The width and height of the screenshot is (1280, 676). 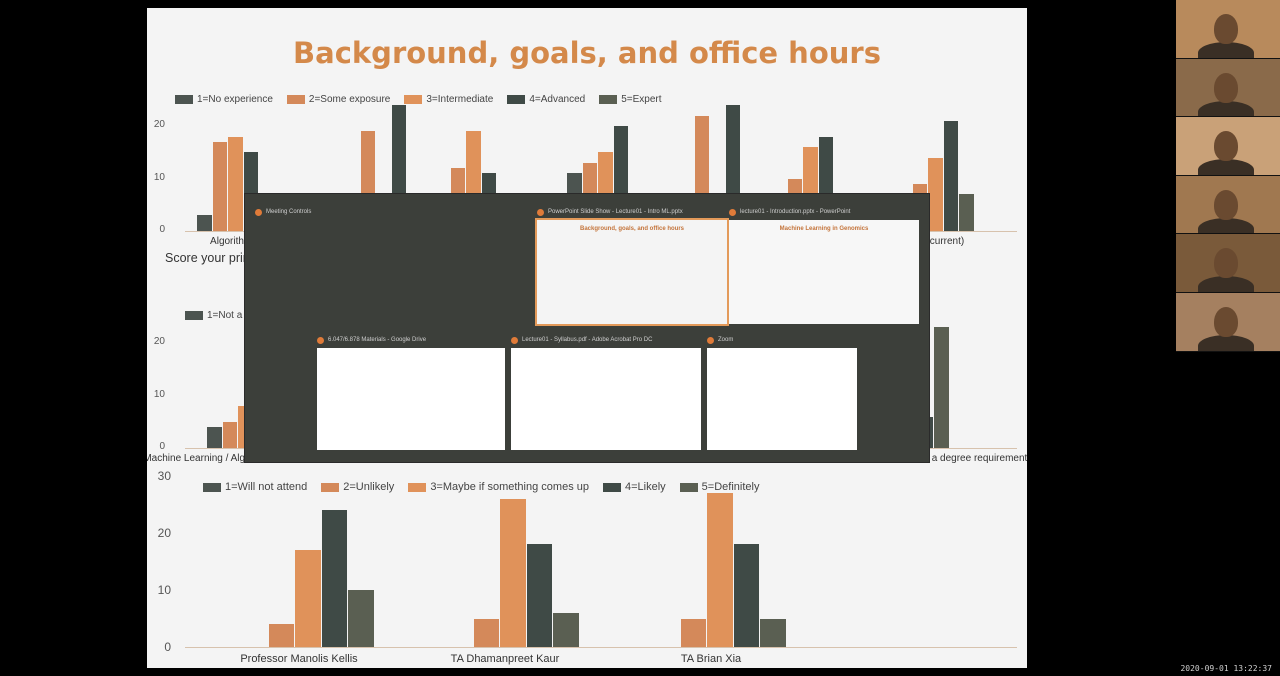 I want to click on window-header: Meeting Controls, so click(x=390, y=212).